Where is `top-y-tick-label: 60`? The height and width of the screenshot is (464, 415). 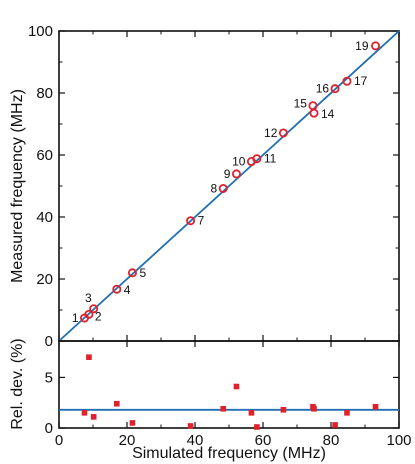 top-y-tick-label: 60 is located at coordinates (44, 155).